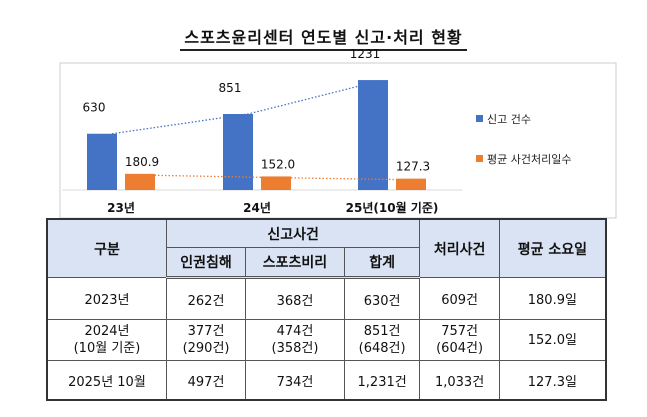  What do you see at coordinates (206, 298) in the screenshot?
I see `table-cell: 262건` at bounding box center [206, 298].